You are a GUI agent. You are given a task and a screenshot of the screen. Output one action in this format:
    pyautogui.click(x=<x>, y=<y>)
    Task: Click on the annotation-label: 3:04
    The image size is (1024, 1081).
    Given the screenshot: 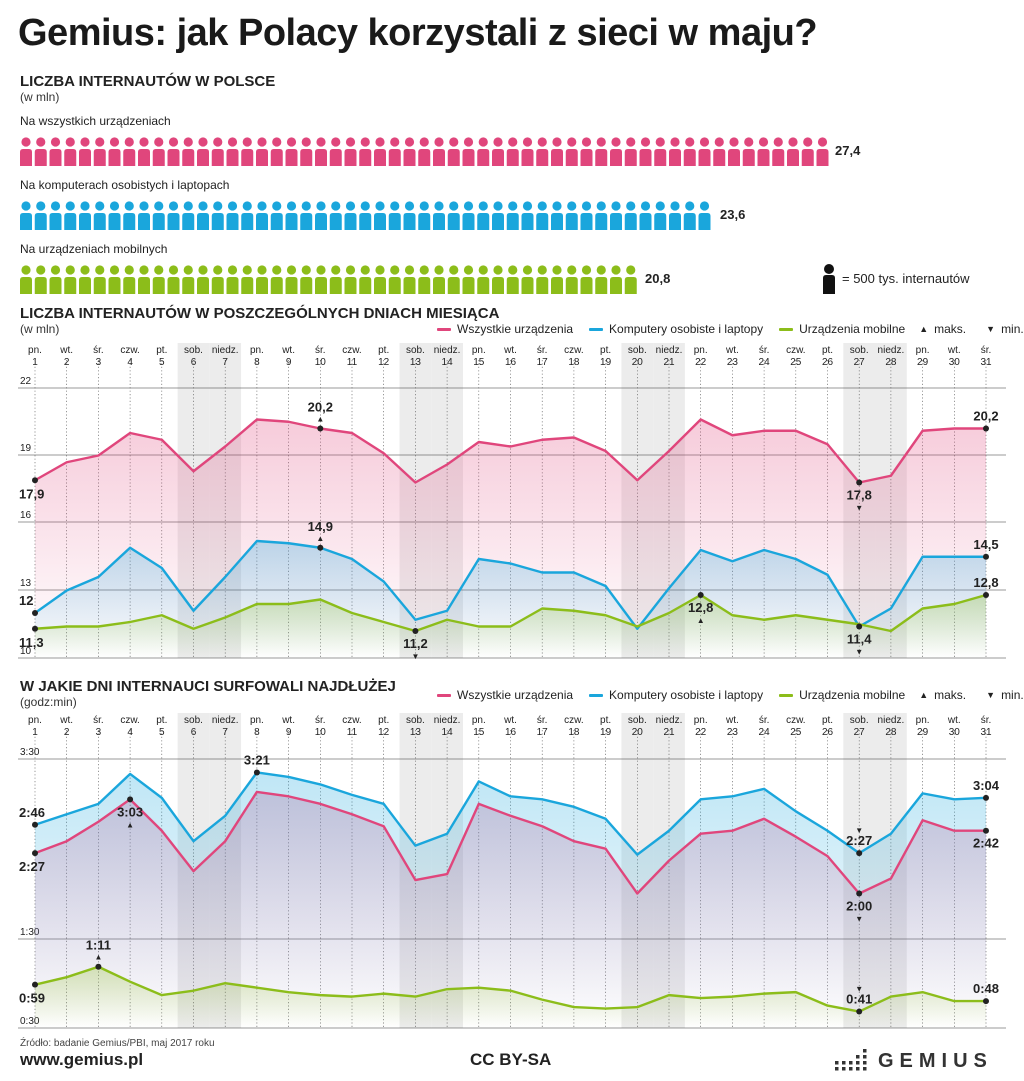 What is the action you would take?
    pyautogui.click(x=986, y=785)
    